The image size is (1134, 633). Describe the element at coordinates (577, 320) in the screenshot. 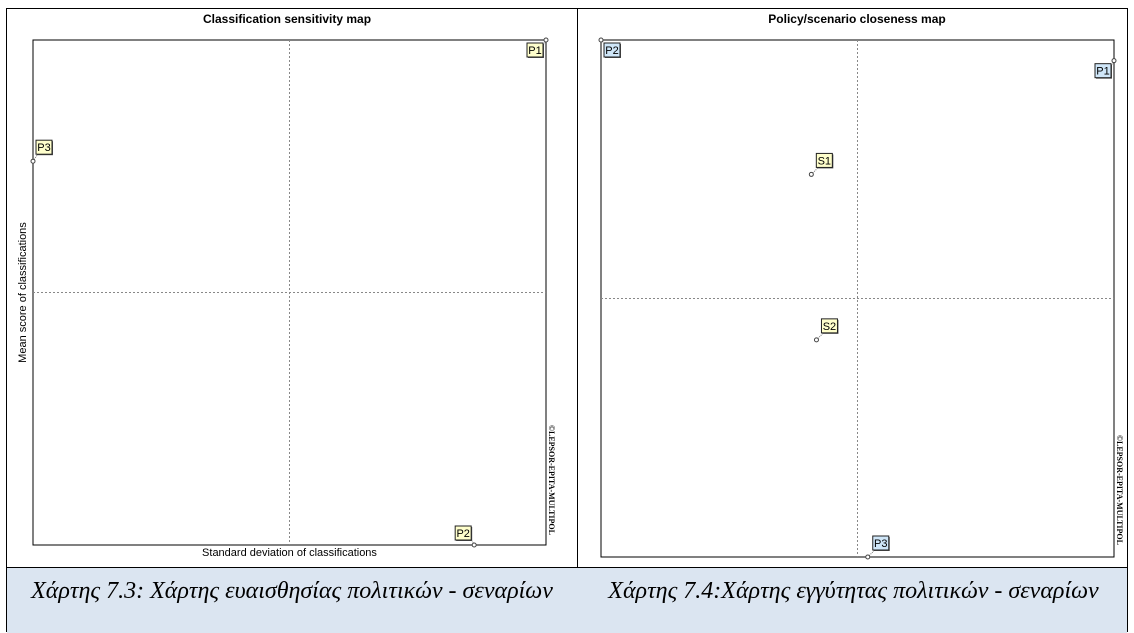

I see `column-divider` at that location.